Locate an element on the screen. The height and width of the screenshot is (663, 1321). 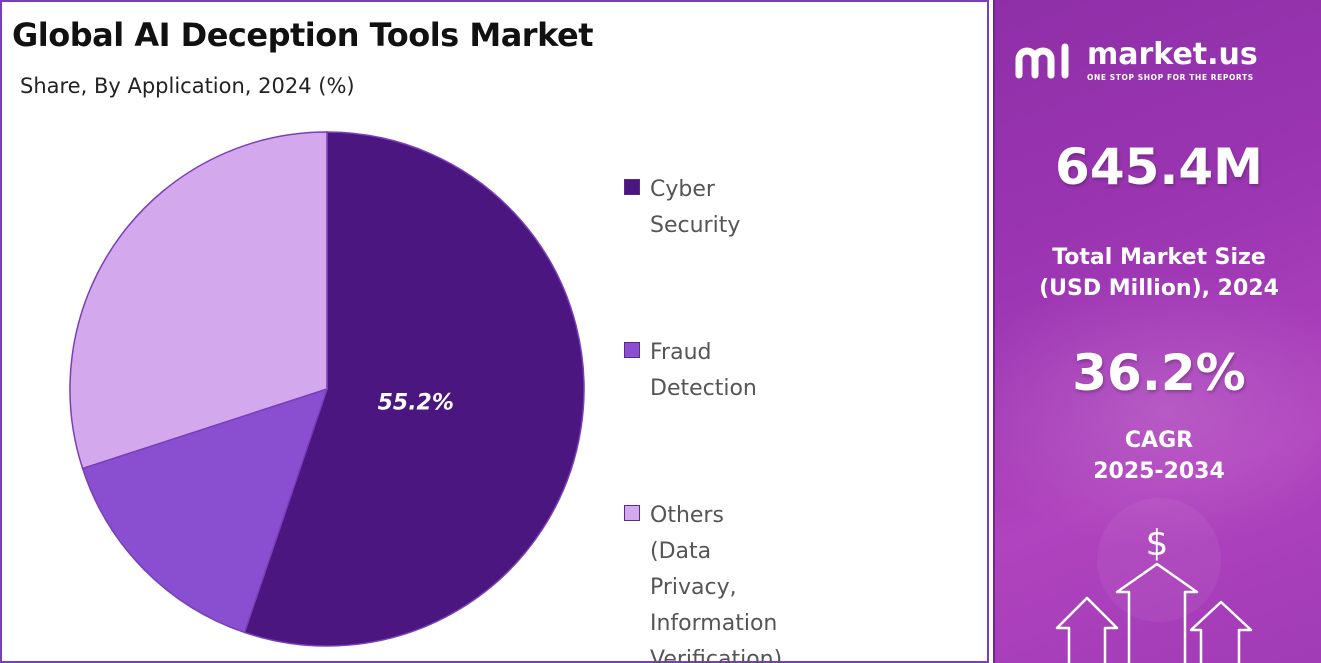
market-size-label: Total Market Size (USD Million), 2024 is located at coordinates (1159, 273).